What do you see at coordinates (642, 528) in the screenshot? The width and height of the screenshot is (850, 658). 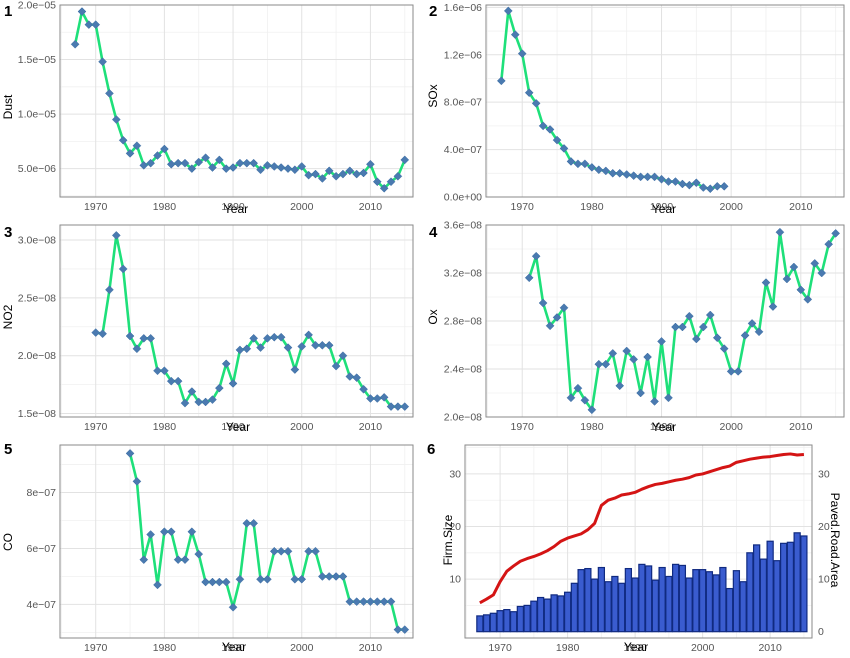 I see `paved-road-area-line` at bounding box center [642, 528].